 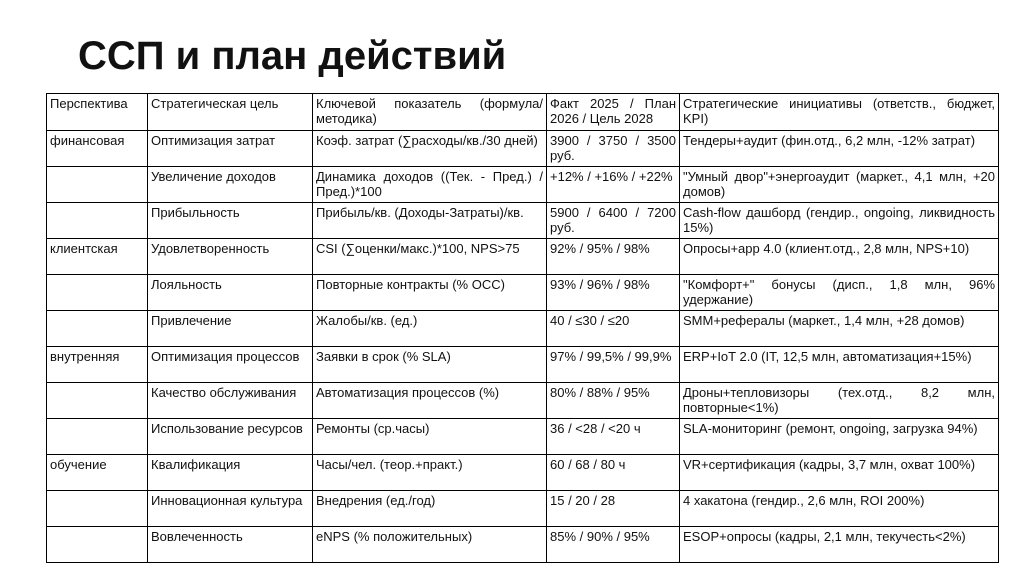 What do you see at coordinates (613, 436) in the screenshot?
I see `table-cell: 36 / <28 / <20 ч` at bounding box center [613, 436].